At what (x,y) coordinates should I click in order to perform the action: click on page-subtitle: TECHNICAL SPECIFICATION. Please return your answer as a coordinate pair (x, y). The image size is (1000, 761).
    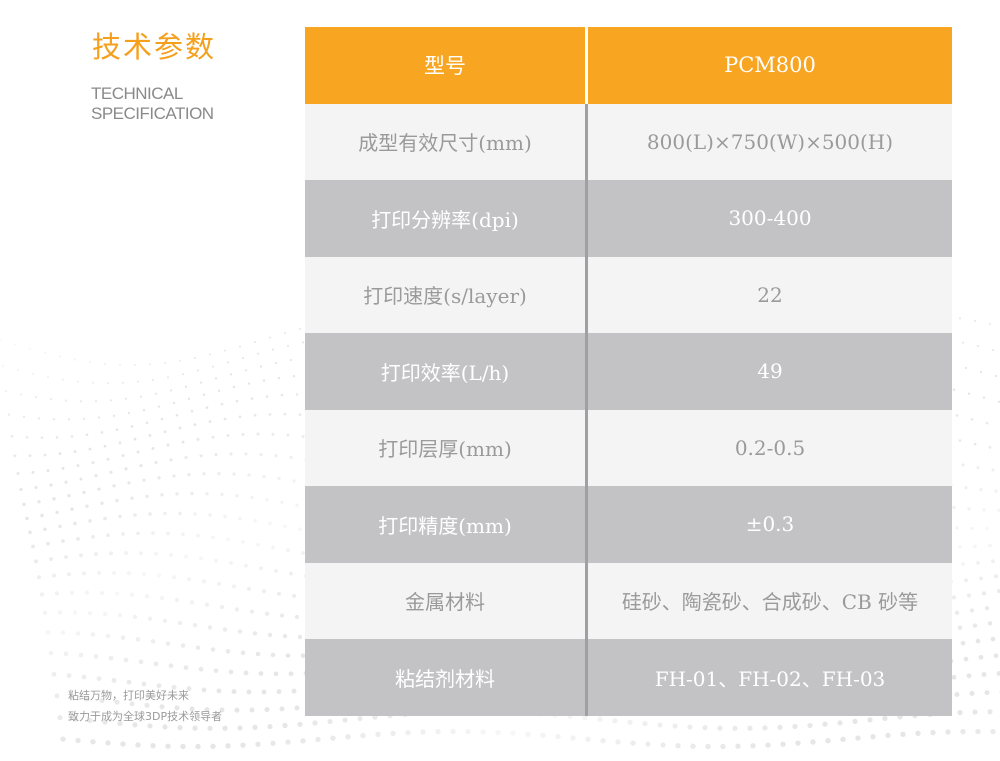
    Looking at the image, I should click on (152, 104).